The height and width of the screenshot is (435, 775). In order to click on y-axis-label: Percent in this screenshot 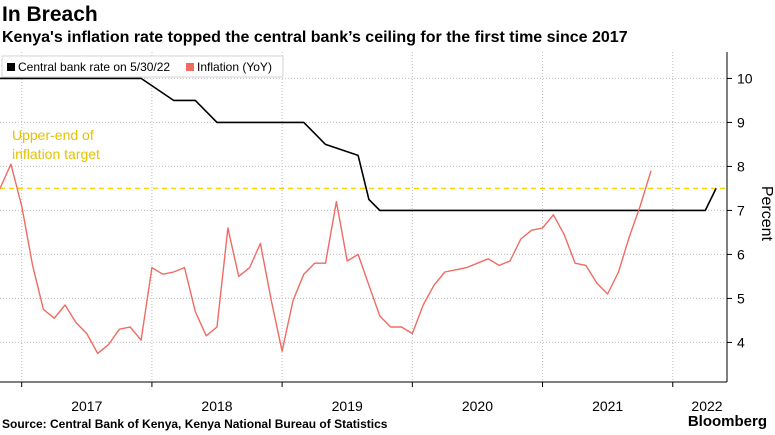, I will do `click(766, 214)`.